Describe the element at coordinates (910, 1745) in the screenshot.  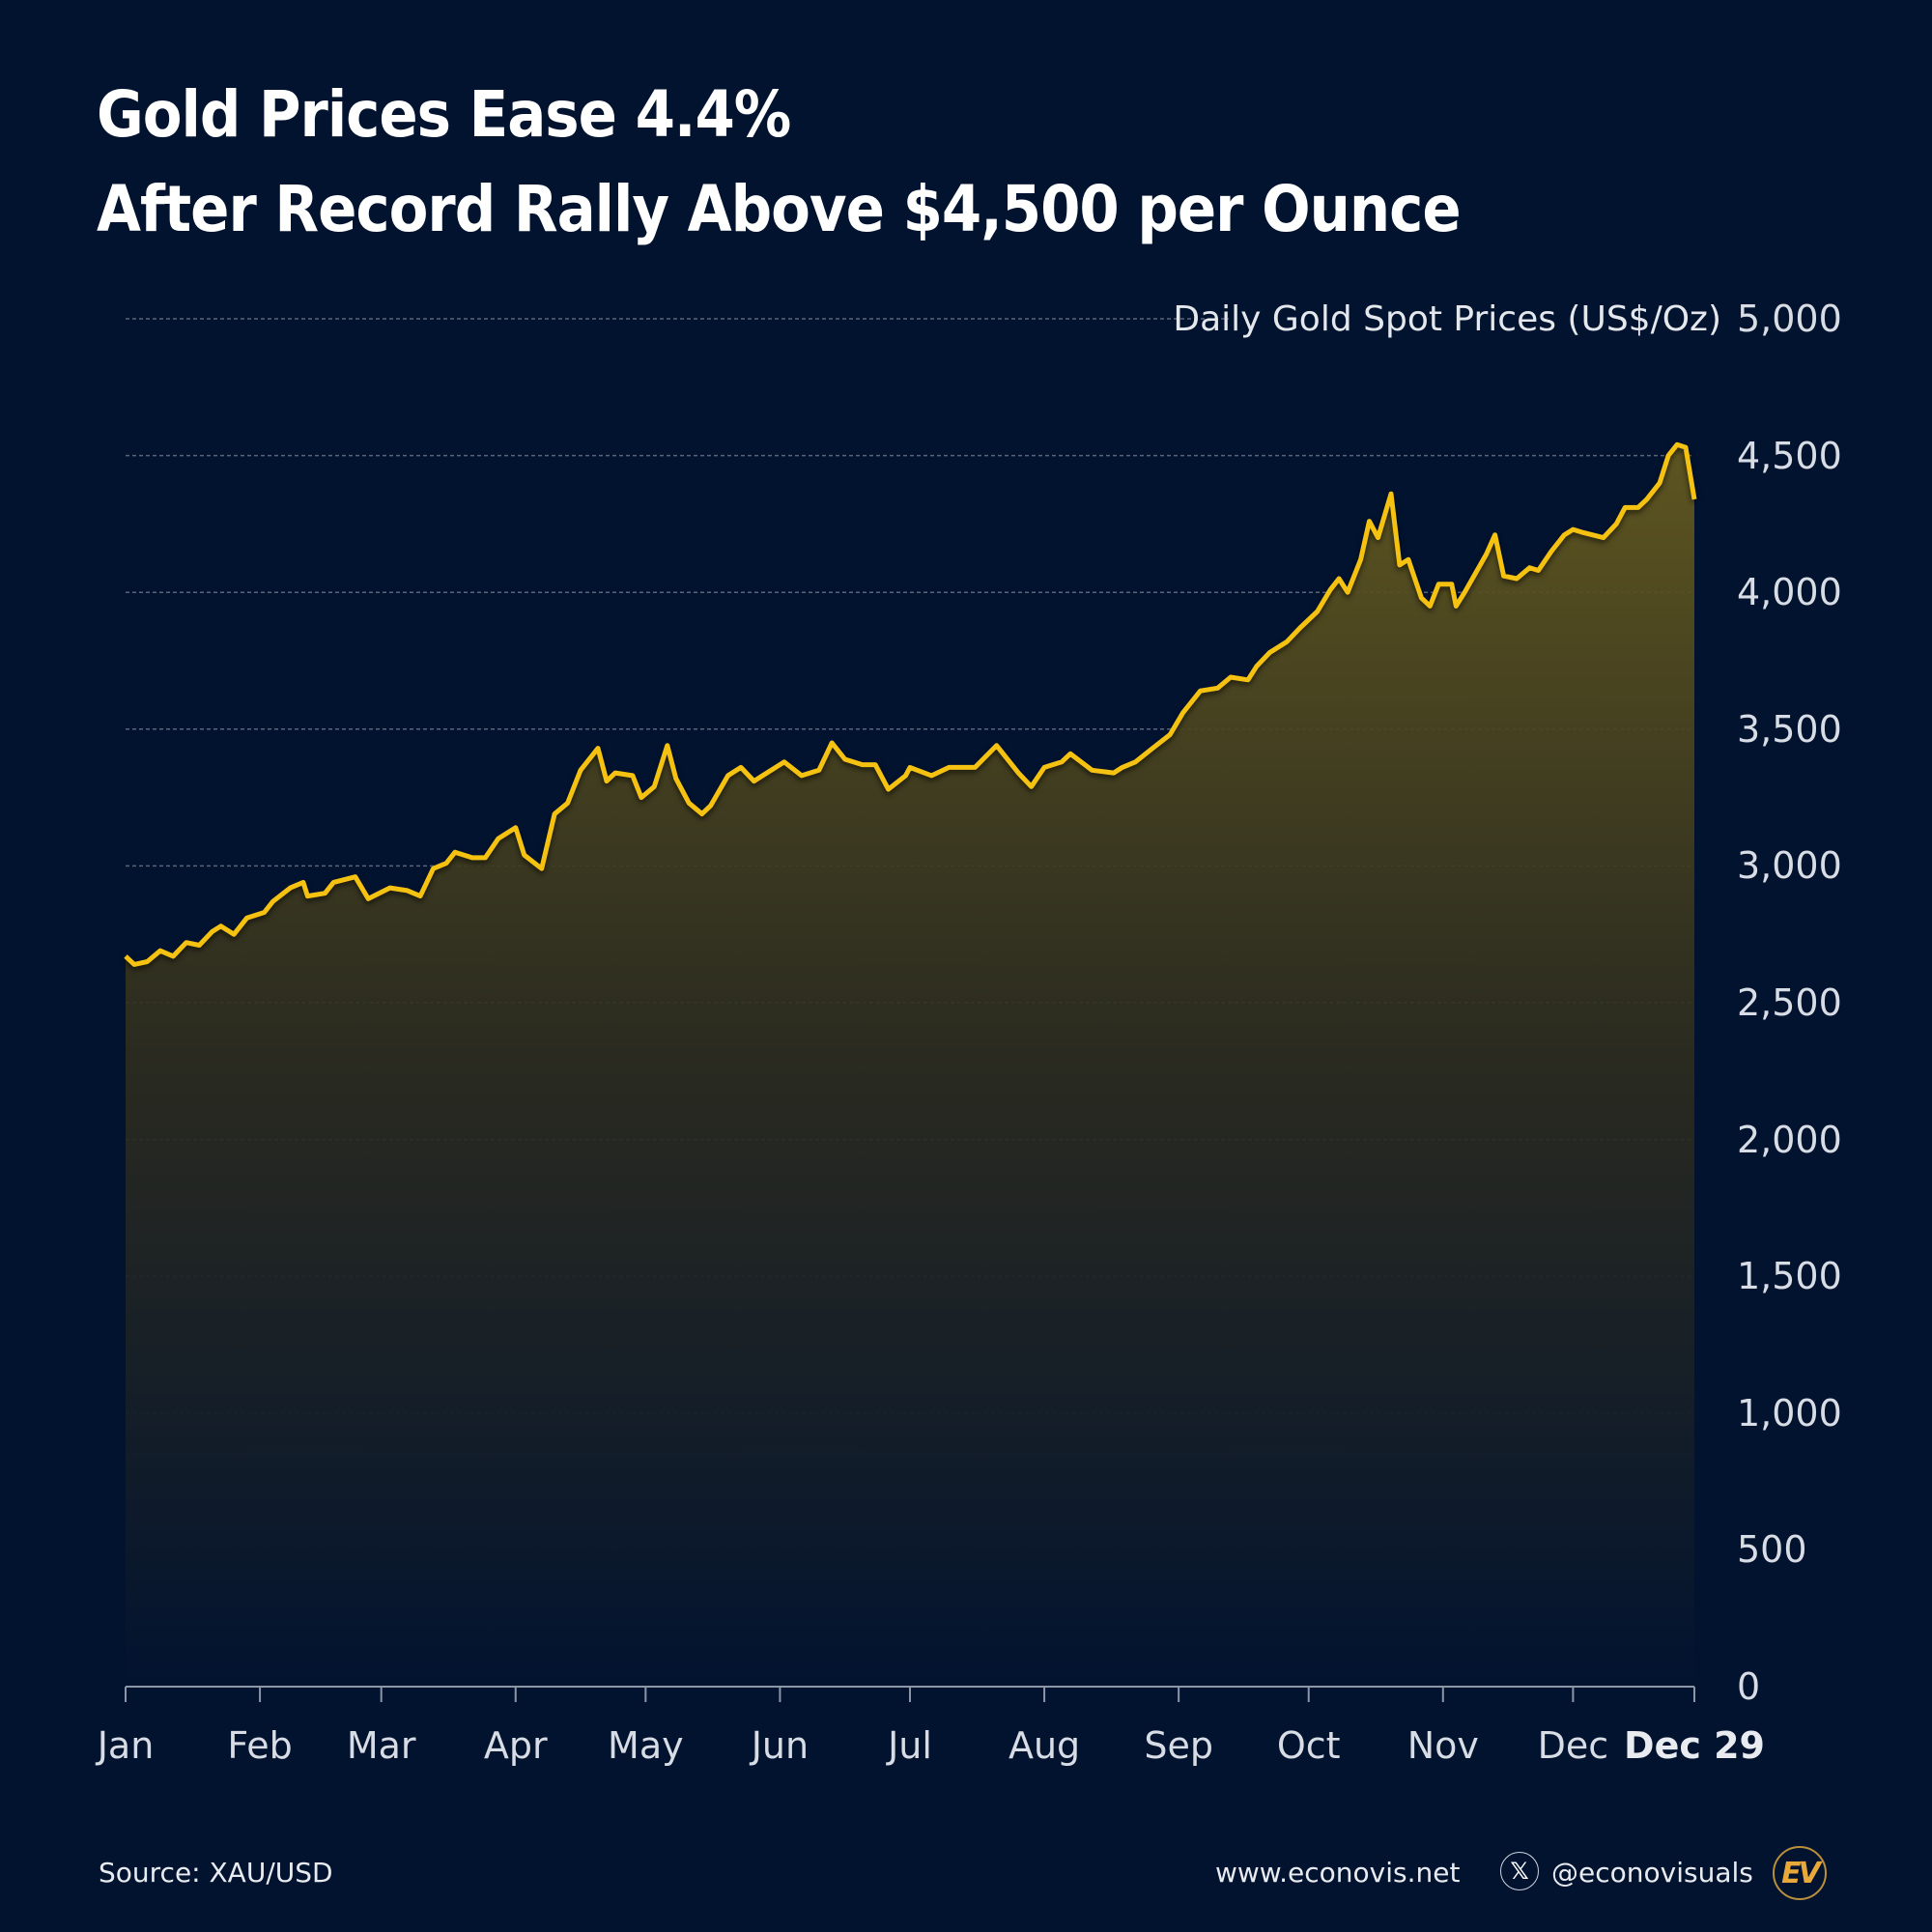
I see `x-tick-label: Jul` at that location.